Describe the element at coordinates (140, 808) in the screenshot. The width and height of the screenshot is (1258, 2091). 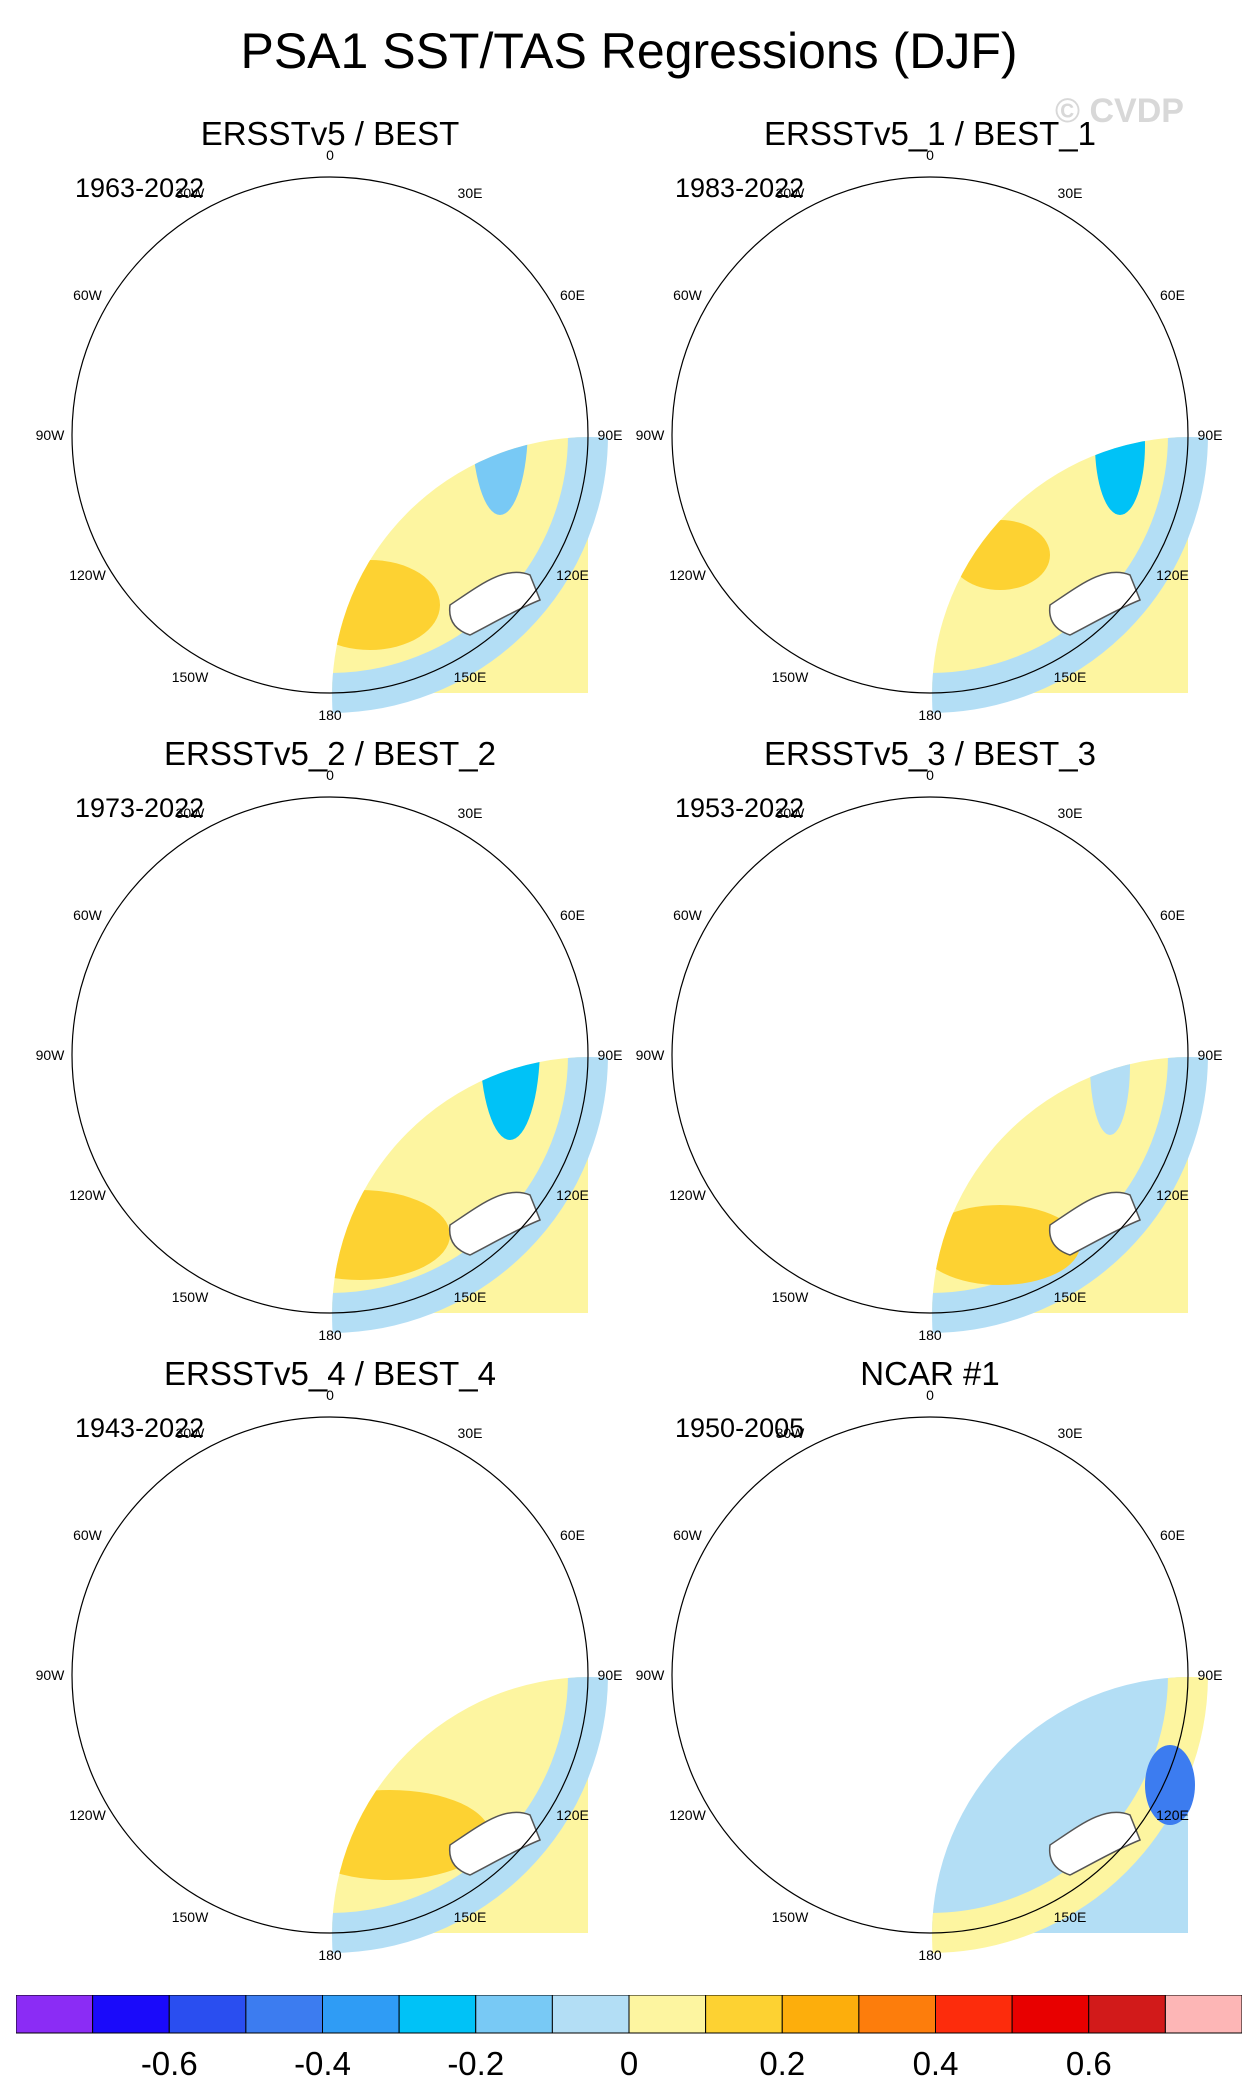
I see `panel-period: 1973-2022` at that location.